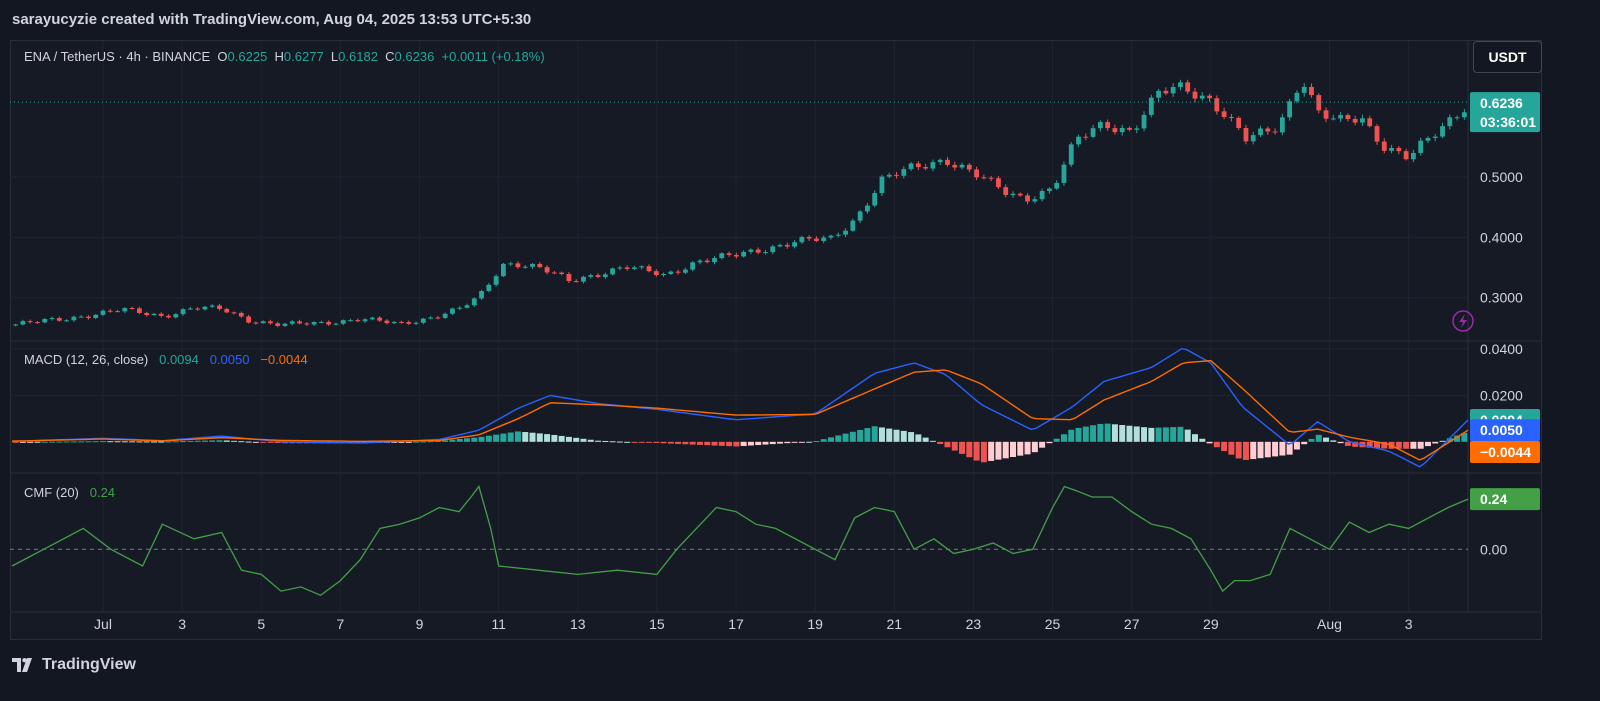 This screenshot has width=1600, height=701. Describe the element at coordinates (800, 673) in the screenshot. I see `footer` at that location.